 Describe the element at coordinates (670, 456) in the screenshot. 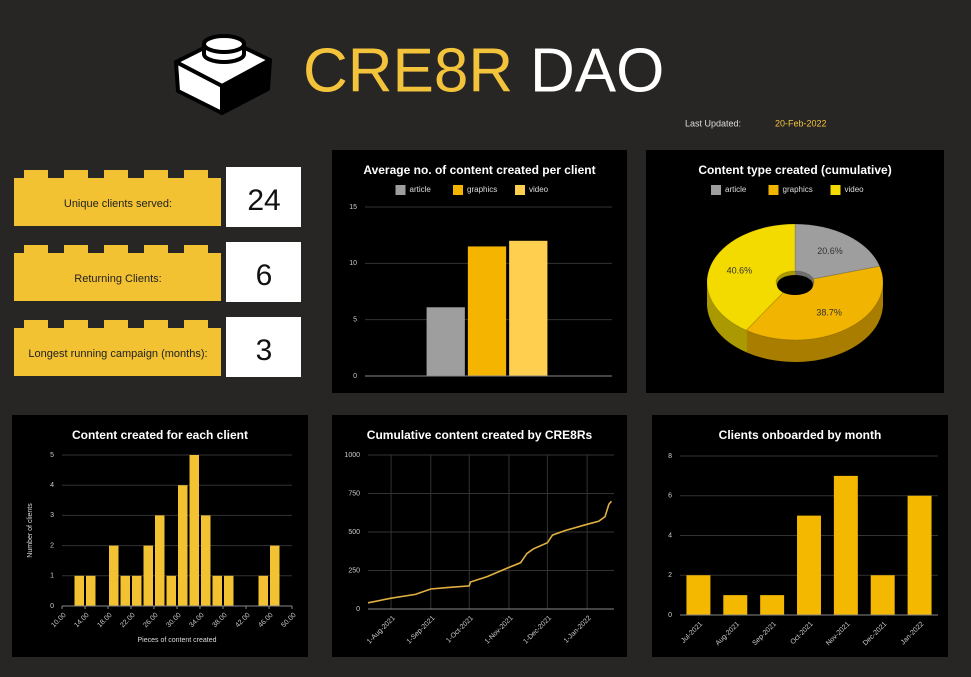

I see `y-tick-label: 8` at that location.